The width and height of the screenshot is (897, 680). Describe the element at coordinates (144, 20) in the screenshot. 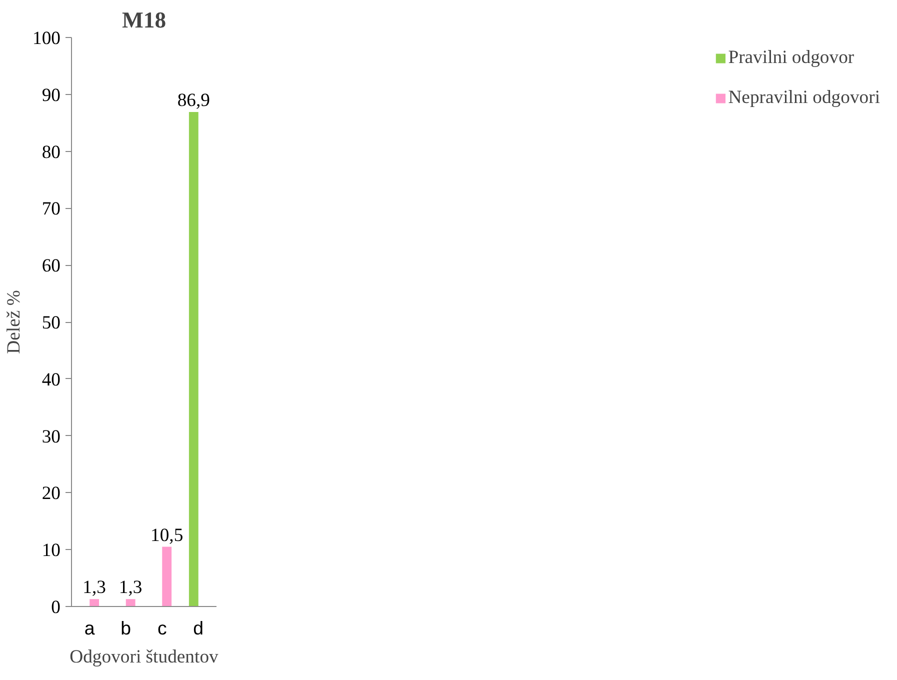

I see `chart-title: M18` at that location.